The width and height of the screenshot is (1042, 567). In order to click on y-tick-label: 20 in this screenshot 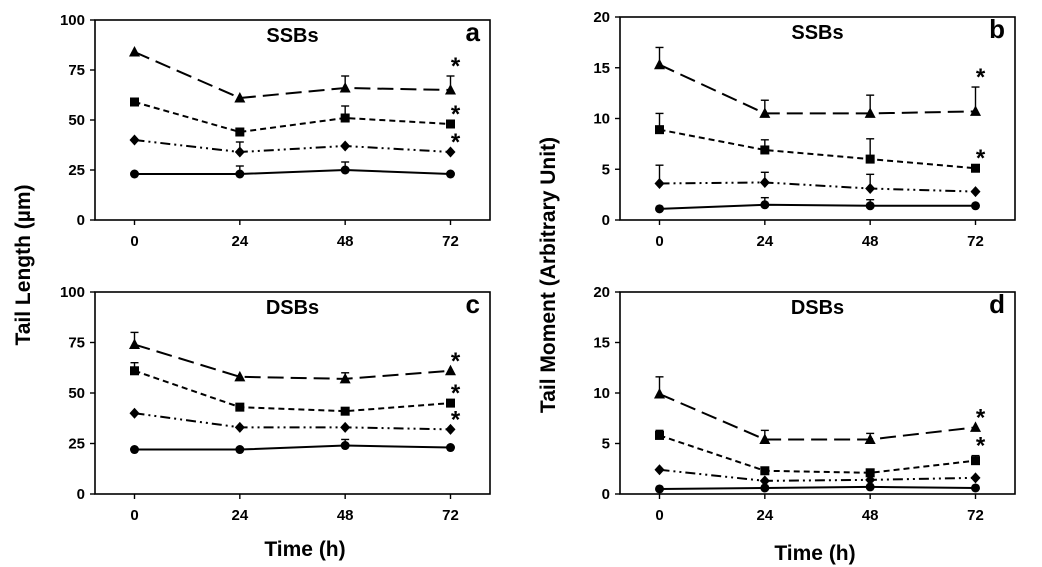, I will do `click(601, 292)`.